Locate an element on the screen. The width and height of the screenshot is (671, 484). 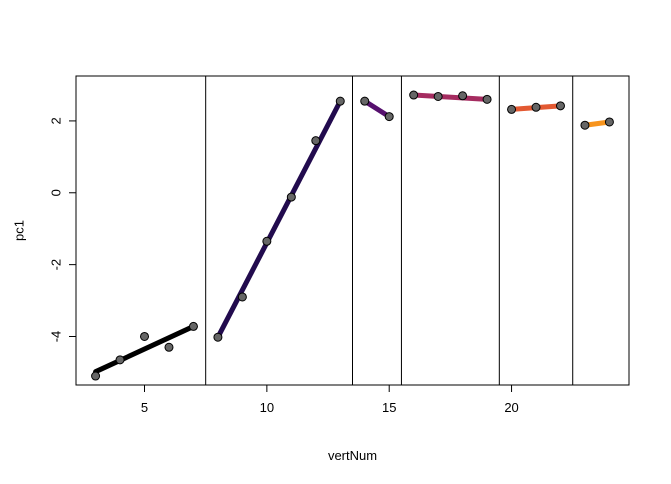
x-tick-label: 15 is located at coordinates (389, 407).